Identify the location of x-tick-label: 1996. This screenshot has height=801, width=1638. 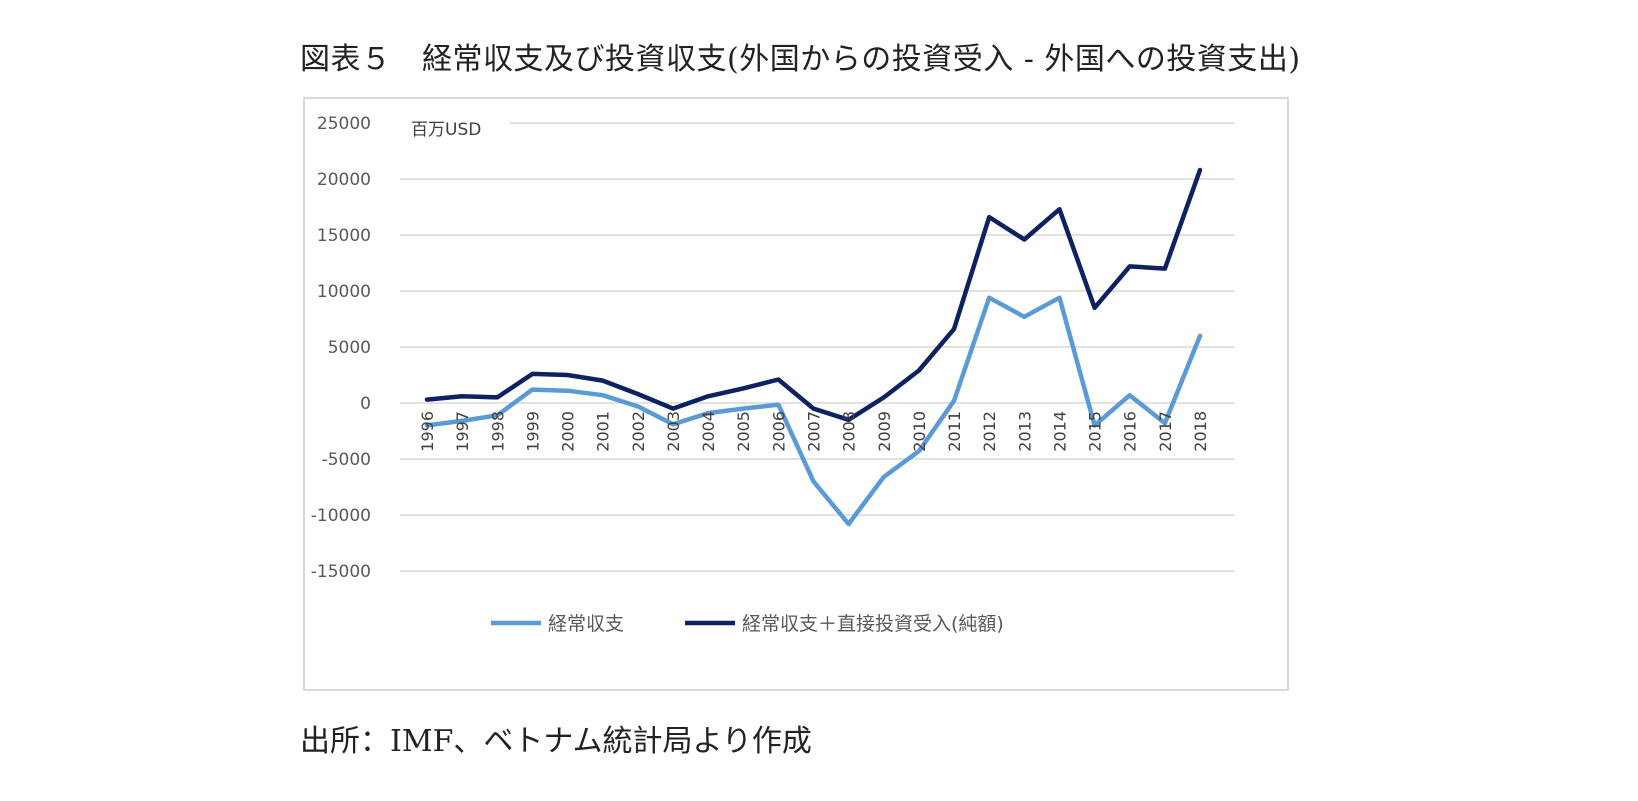
(427, 431).